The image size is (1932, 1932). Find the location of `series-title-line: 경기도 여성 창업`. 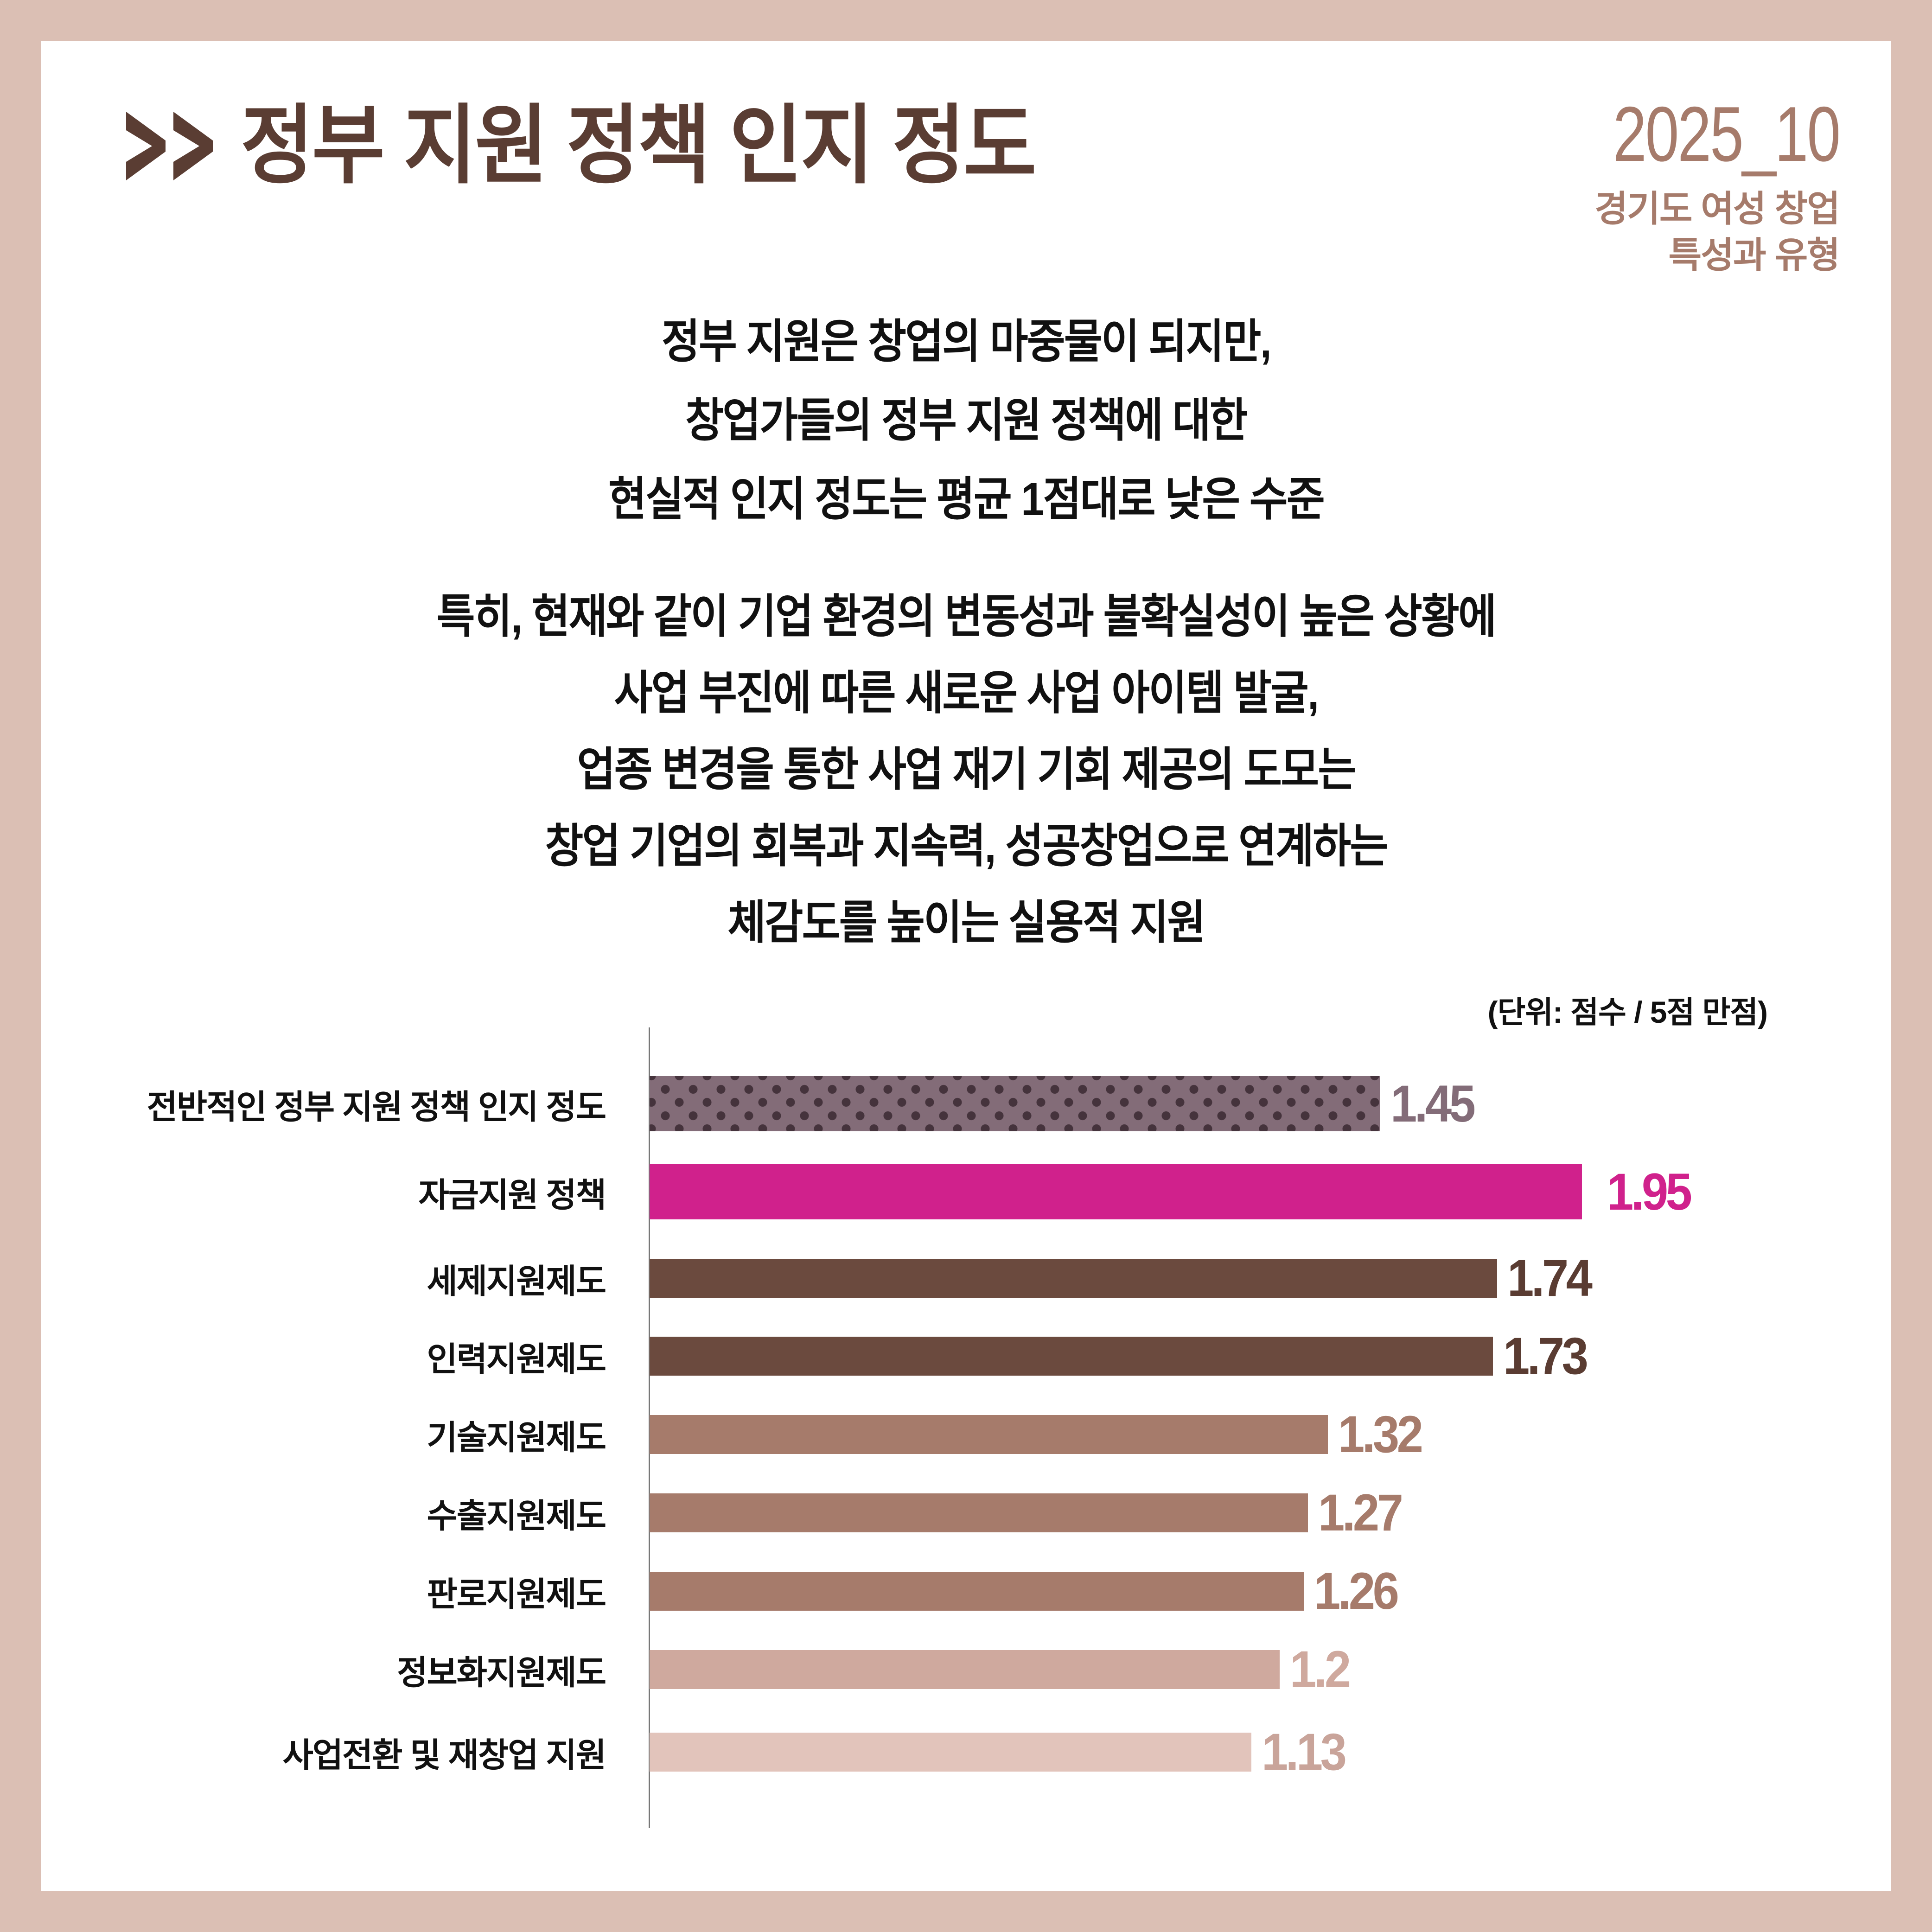

series-title-line: 경기도 여성 창업 is located at coordinates (1717, 208).